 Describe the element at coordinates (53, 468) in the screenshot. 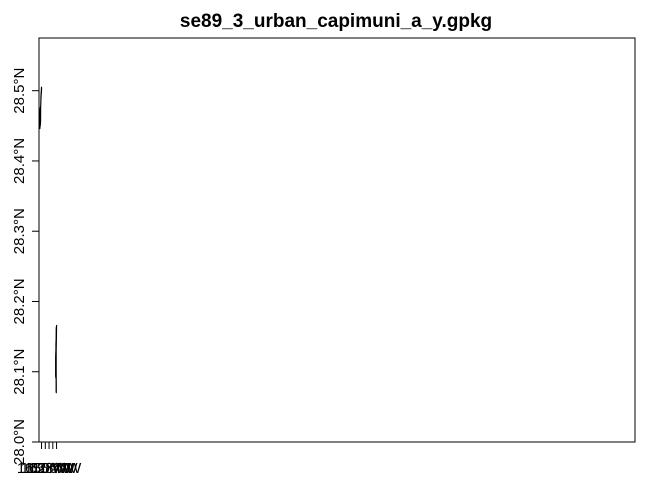

I see `x-tick-label: 15.6°W` at that location.